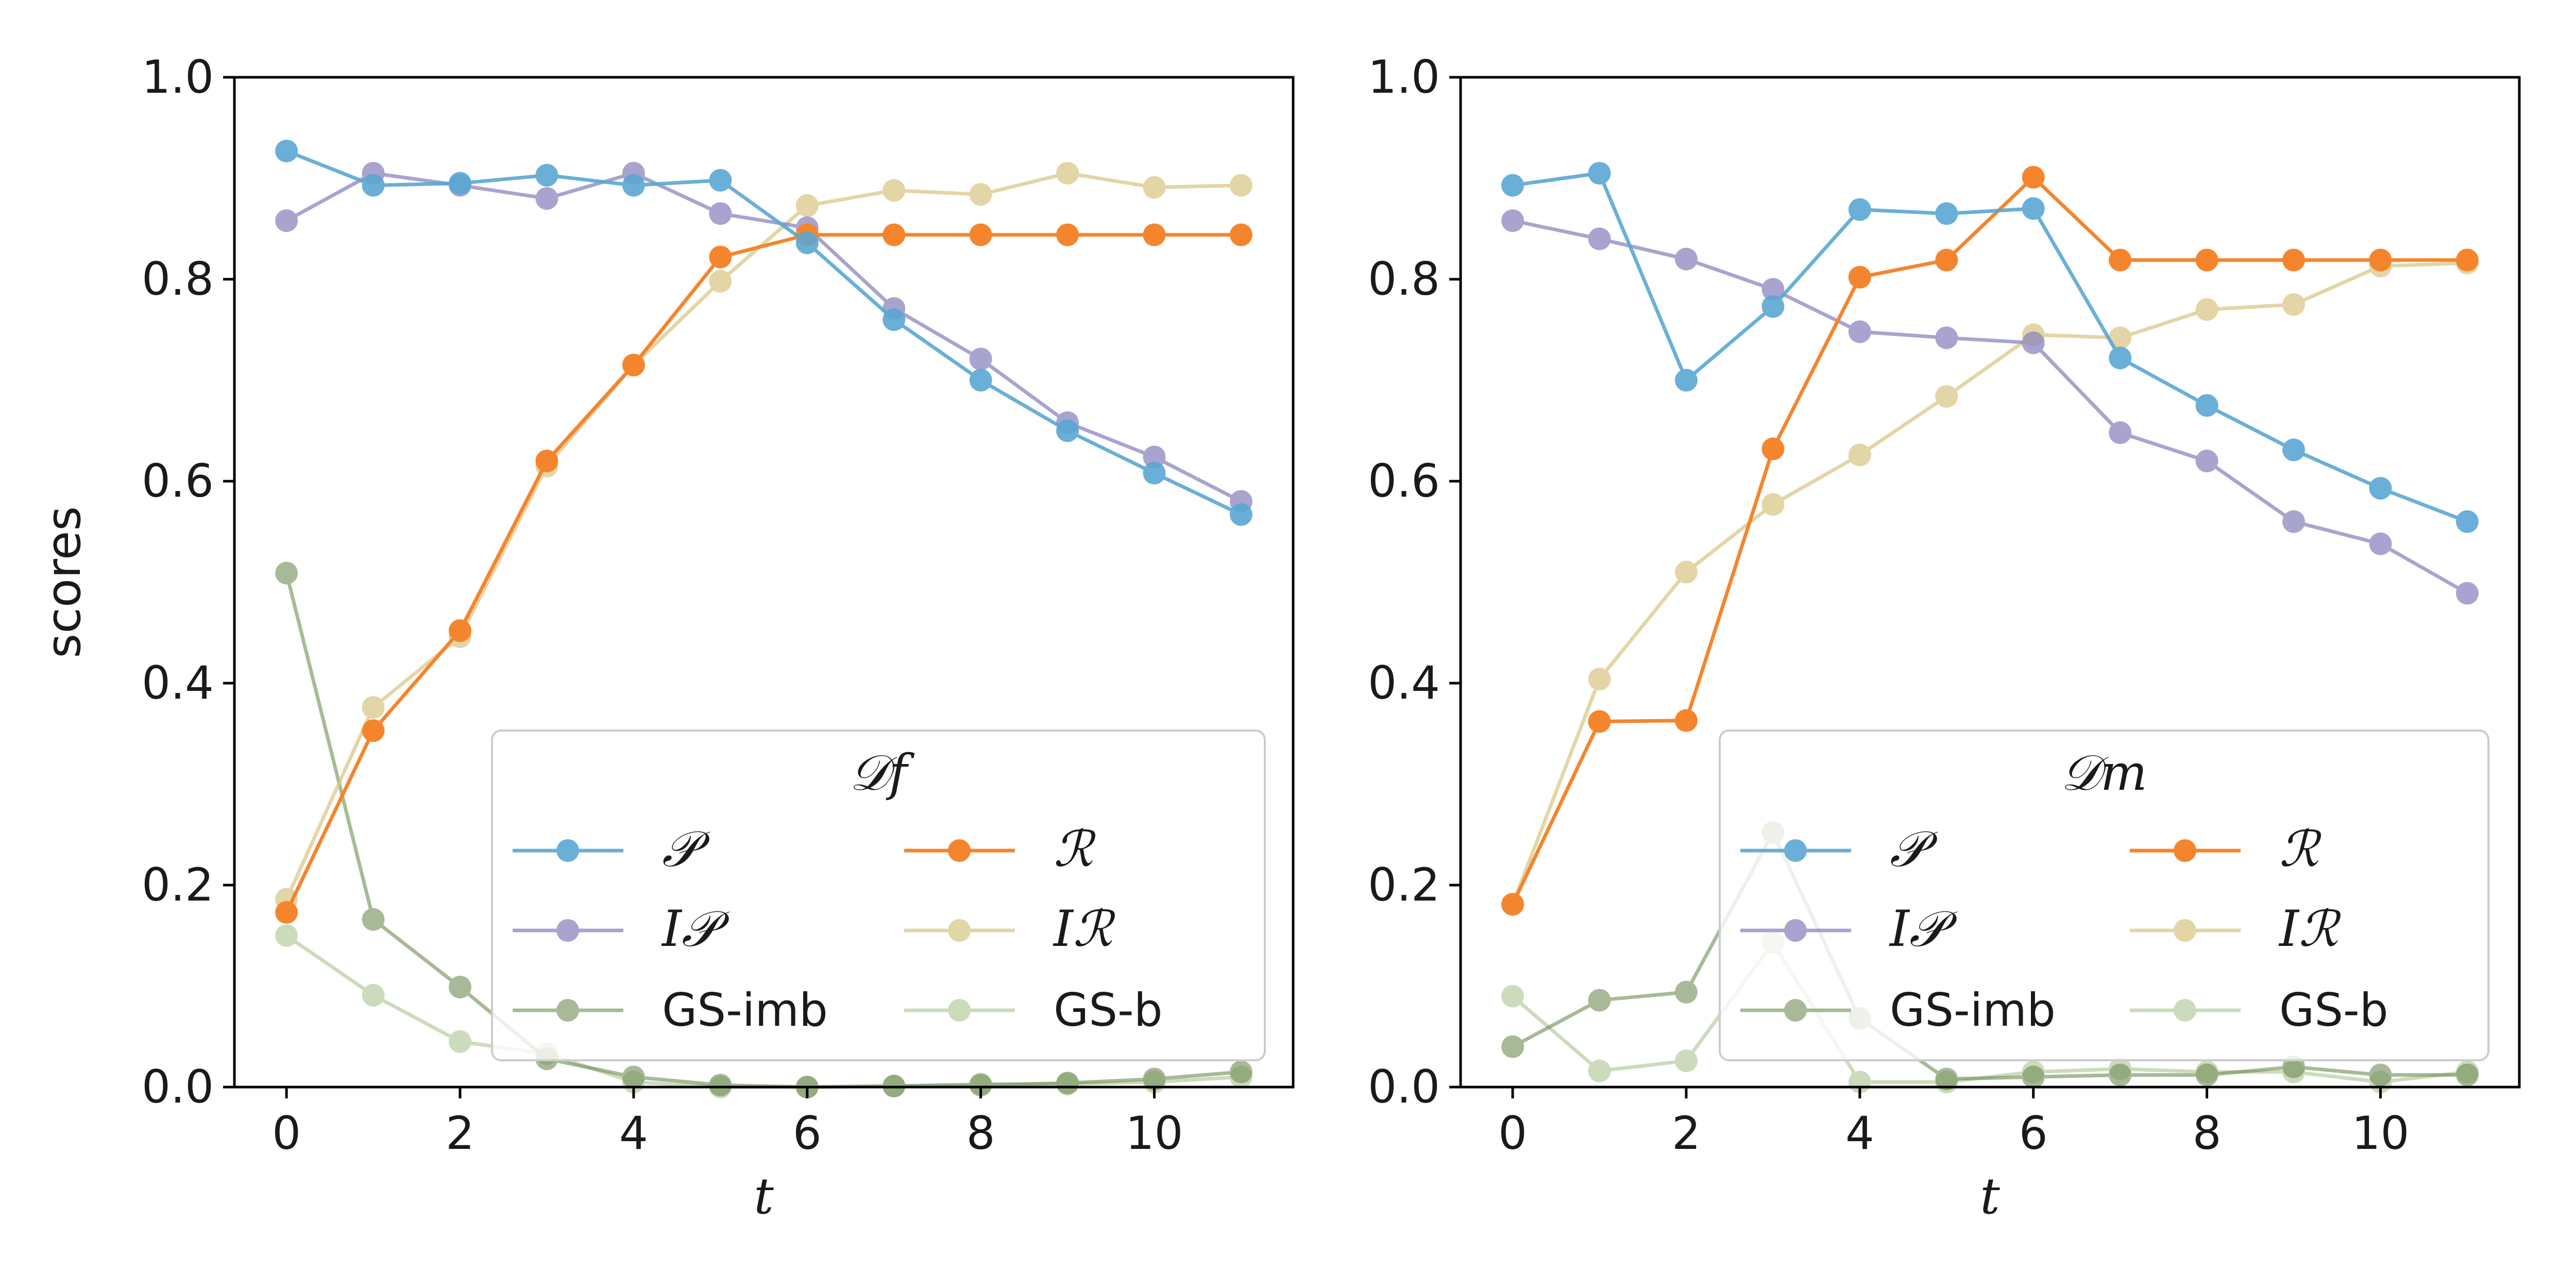 The height and width of the screenshot is (1288, 2576). I want to click on x-tick-label: 4, so click(1859, 1133).